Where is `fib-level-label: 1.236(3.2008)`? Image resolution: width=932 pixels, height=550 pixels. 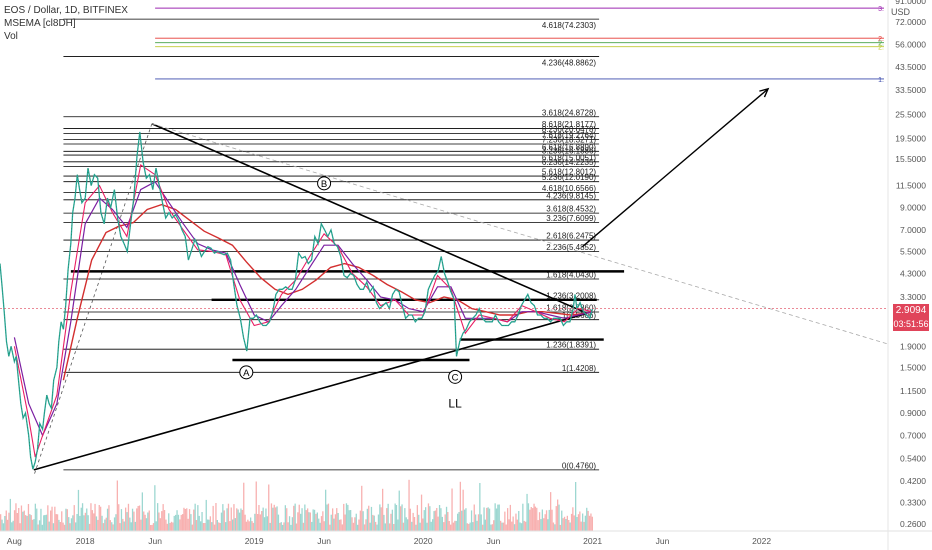
fib-level-label: 1.236(3.2008) is located at coordinates (571, 295).